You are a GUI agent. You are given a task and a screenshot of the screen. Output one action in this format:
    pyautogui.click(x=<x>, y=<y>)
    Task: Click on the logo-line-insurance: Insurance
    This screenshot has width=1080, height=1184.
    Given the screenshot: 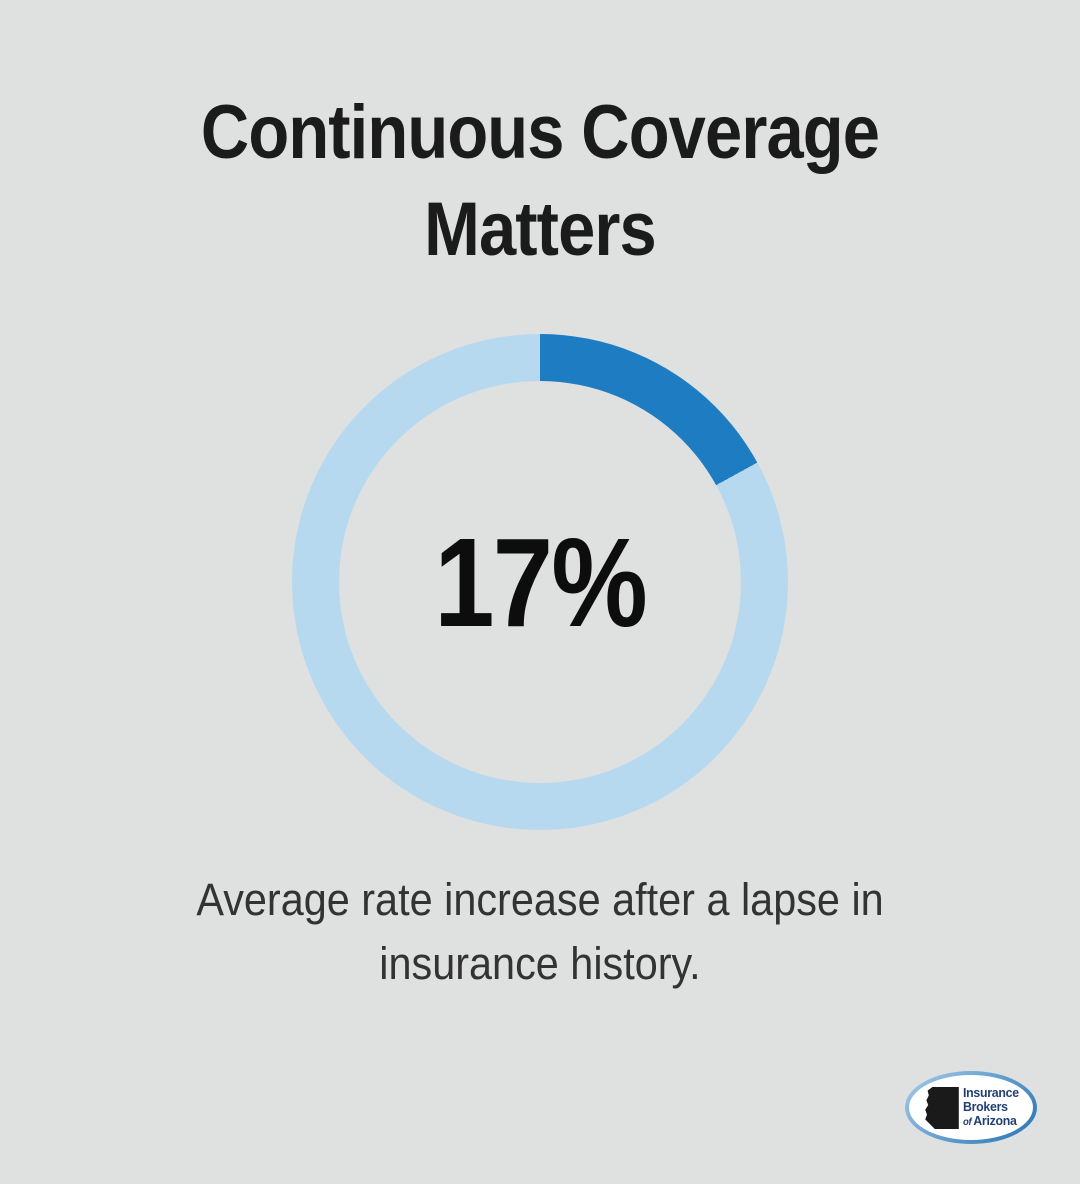 What is the action you would take?
    pyautogui.click(x=991, y=1092)
    